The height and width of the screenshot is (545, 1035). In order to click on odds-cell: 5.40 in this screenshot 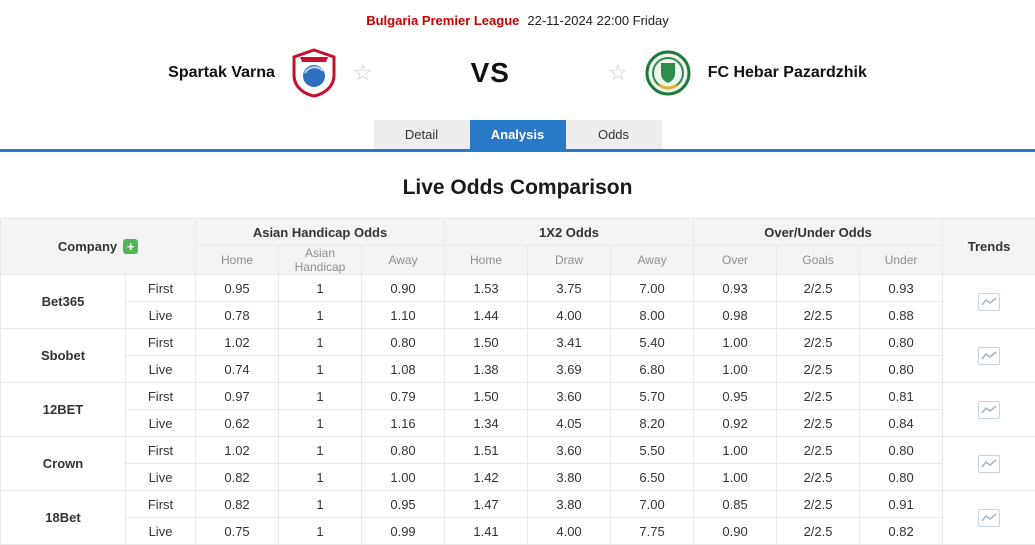, I will do `click(652, 342)`.